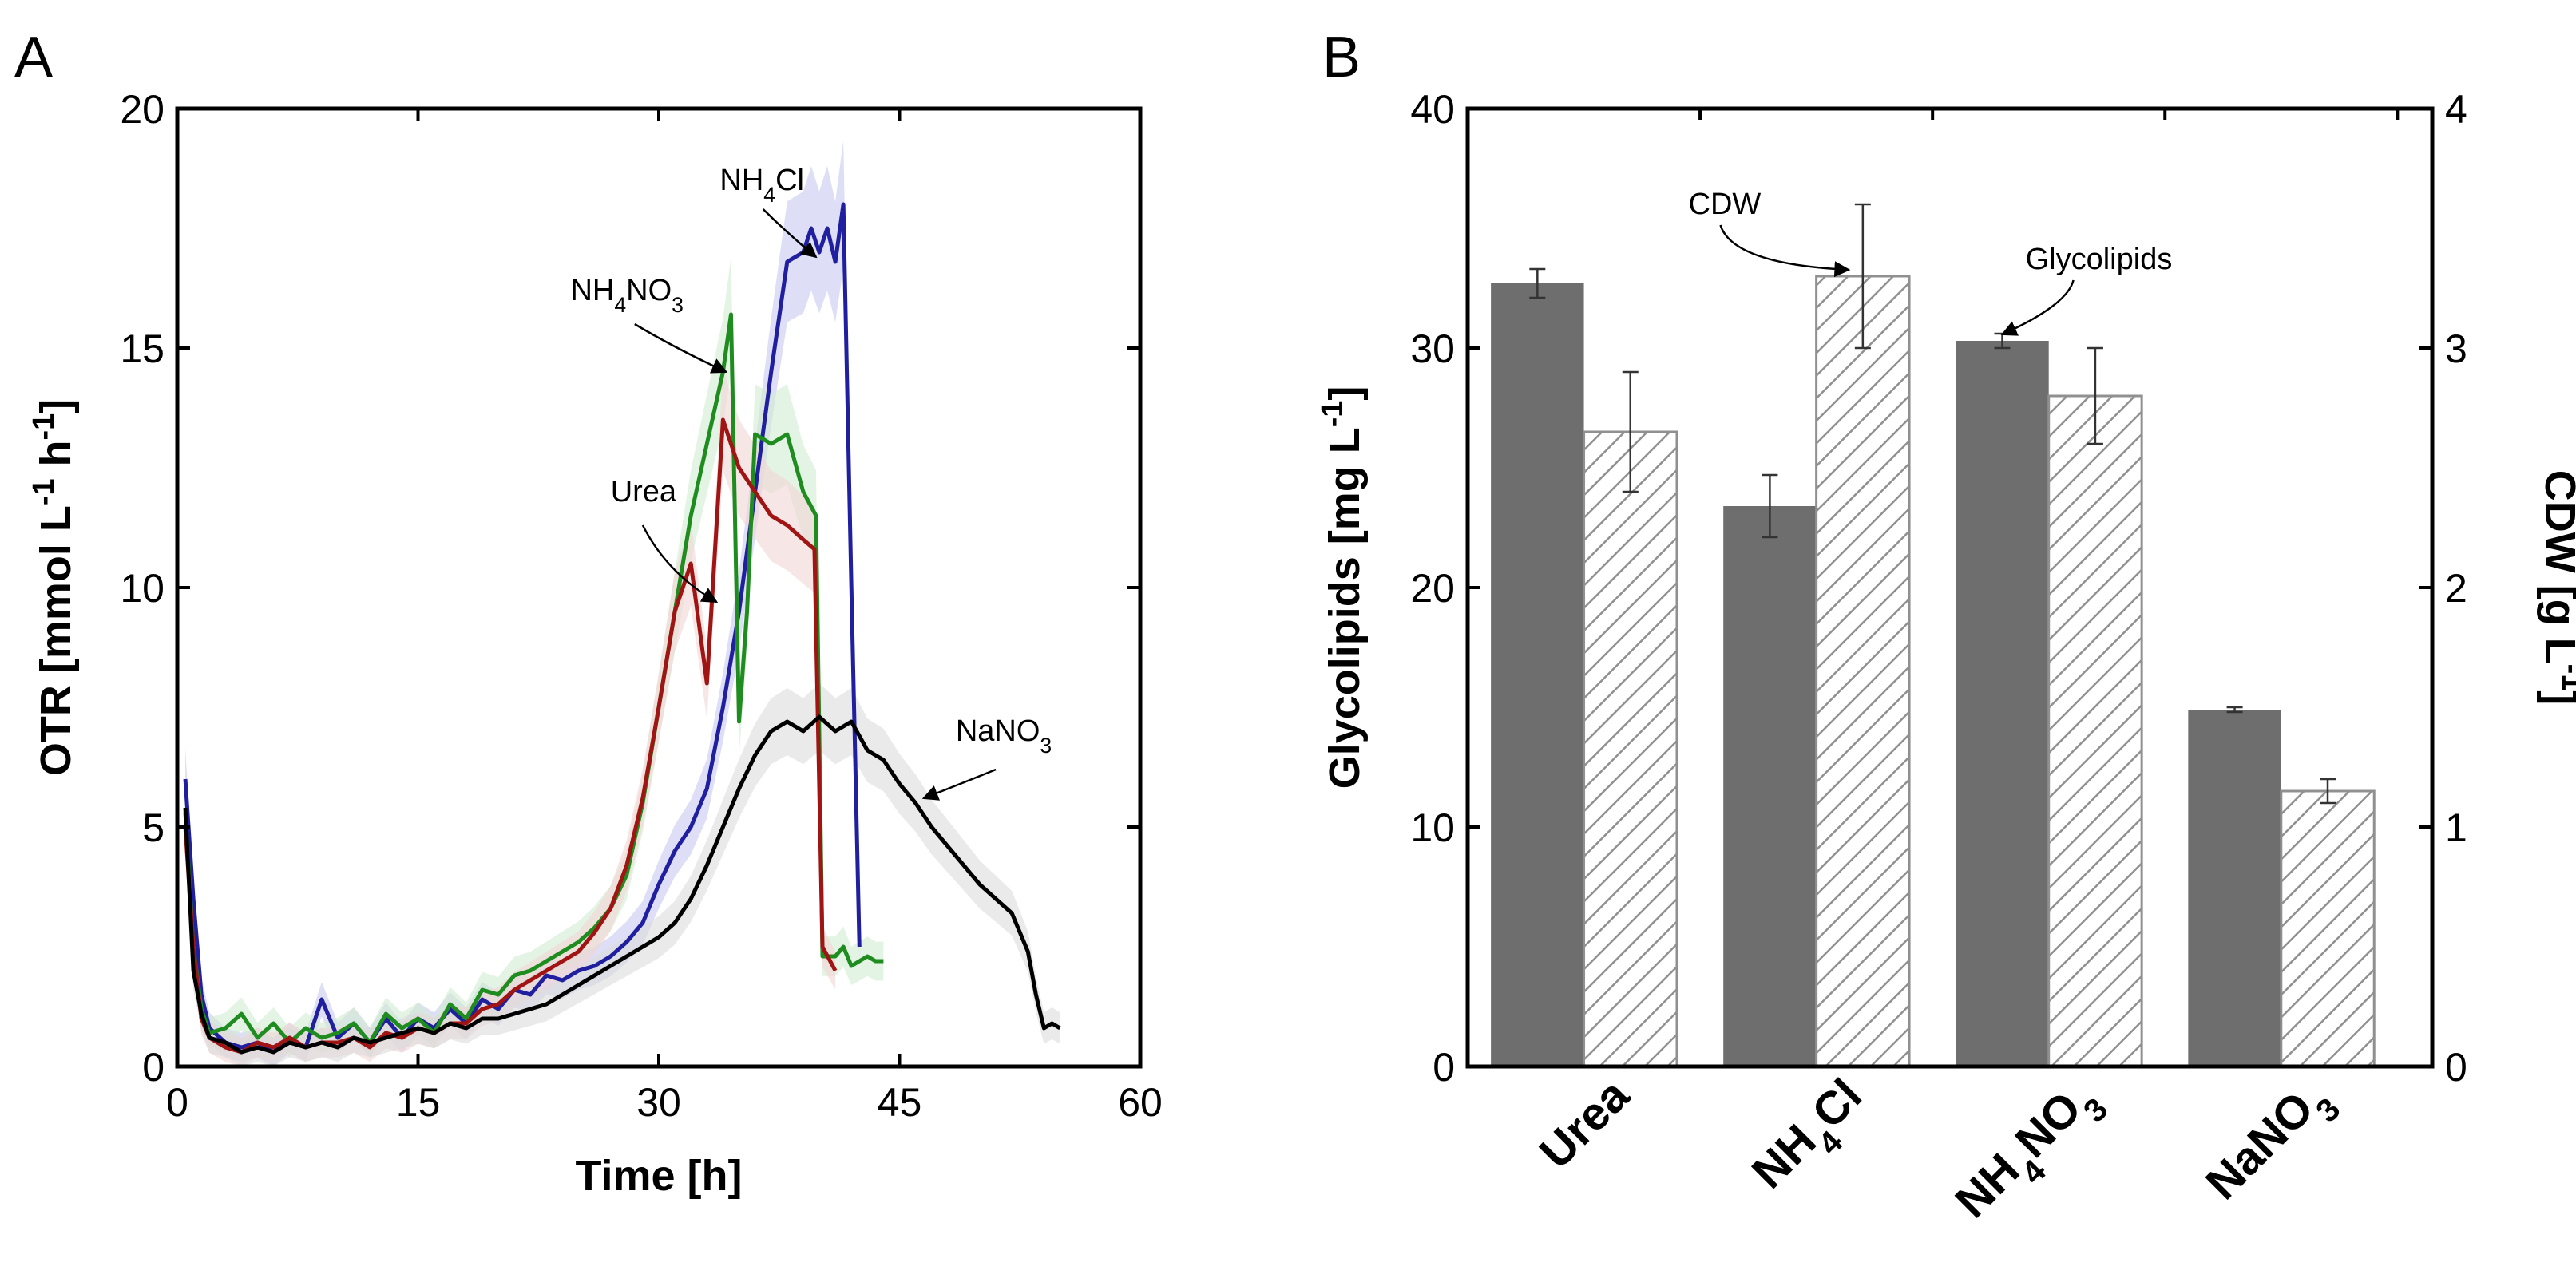  I want to click on x-axis-title-a: Time [h], so click(658, 1176).